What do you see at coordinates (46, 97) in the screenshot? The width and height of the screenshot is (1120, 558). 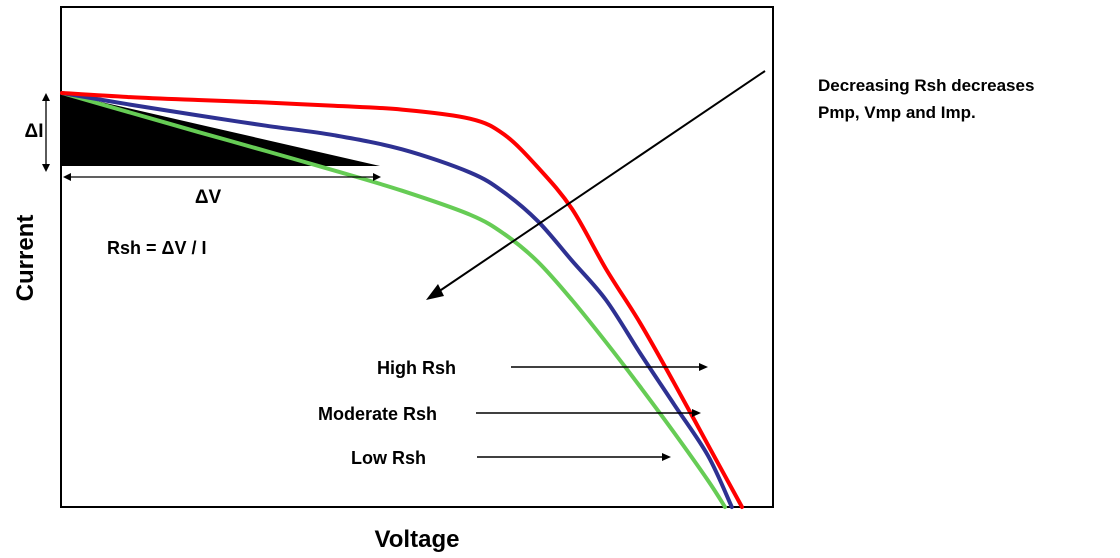 I see `delta-i-arrowhead-top` at bounding box center [46, 97].